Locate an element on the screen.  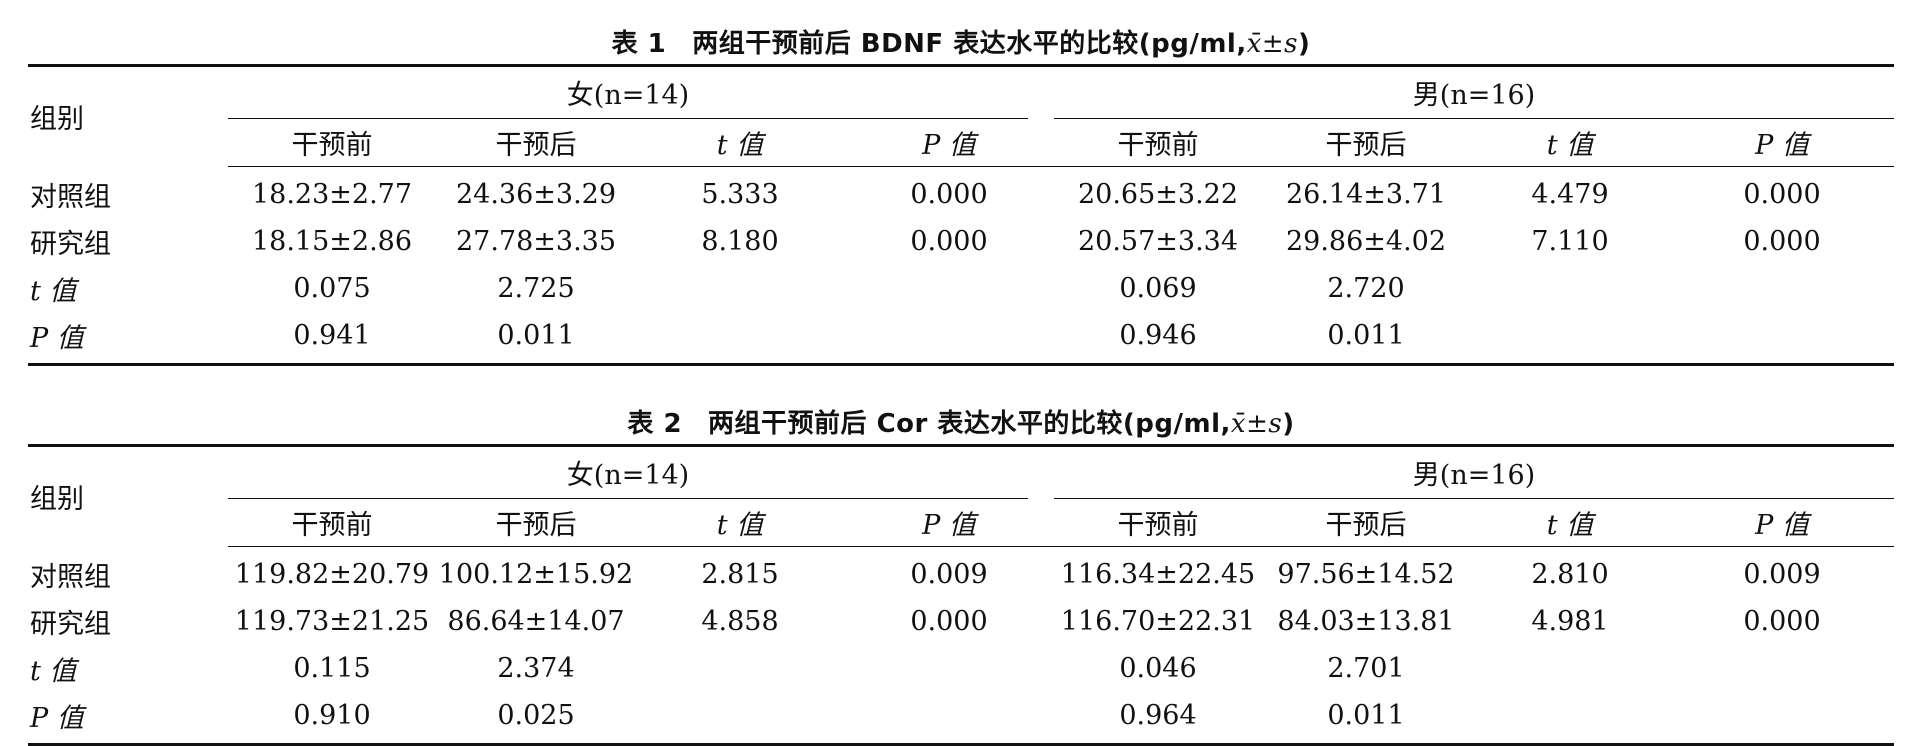
table-1-title-stat: x̄±s is located at coordinates (1272, 44).